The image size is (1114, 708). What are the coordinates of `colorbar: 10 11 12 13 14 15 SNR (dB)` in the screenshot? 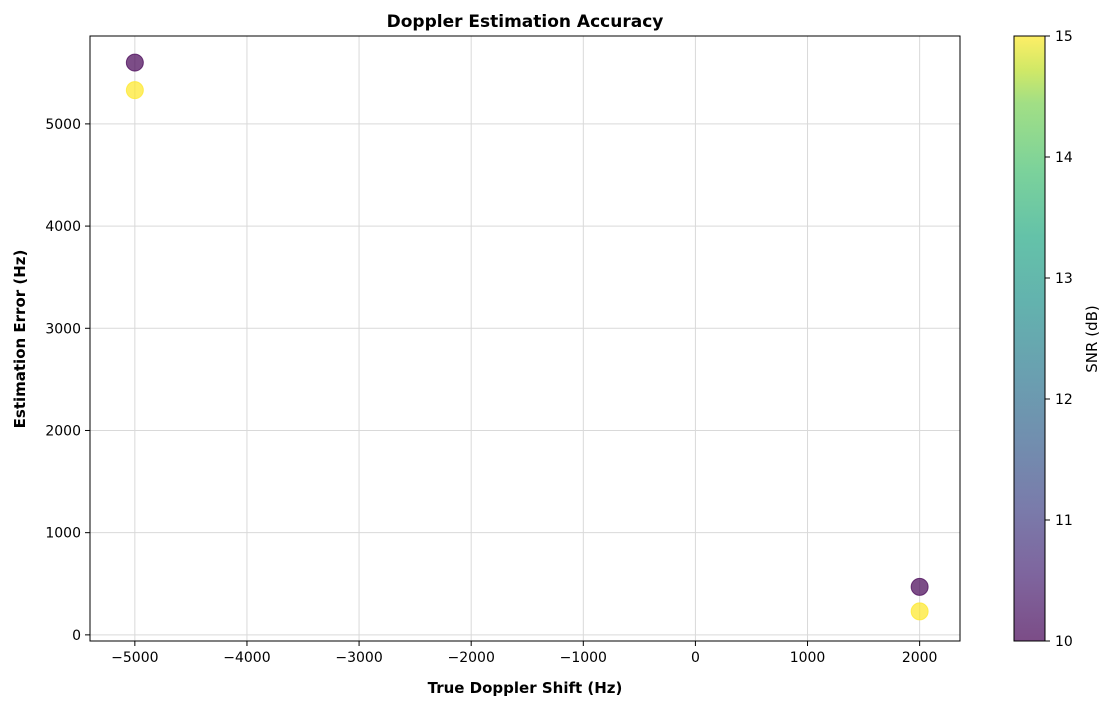 It's located at (1057, 339).